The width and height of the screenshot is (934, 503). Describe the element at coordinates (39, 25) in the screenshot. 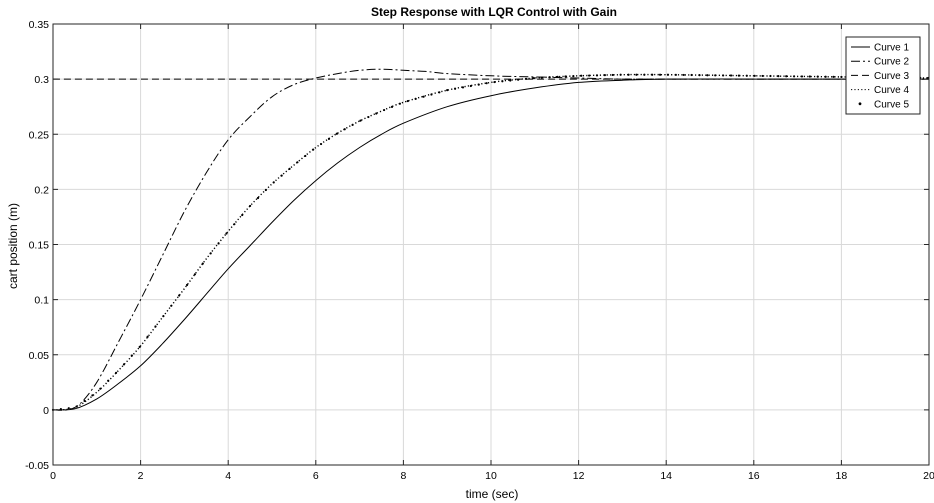

I see `y-tick-label: 0.35` at that location.